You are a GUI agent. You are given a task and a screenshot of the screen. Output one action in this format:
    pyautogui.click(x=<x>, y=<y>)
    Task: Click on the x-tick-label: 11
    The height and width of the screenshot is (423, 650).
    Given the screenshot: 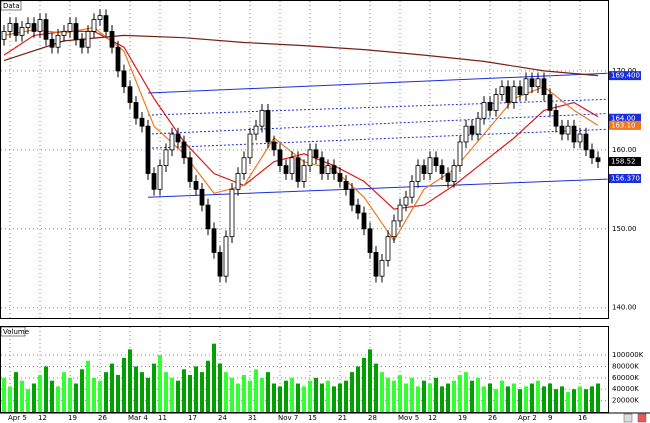 What is the action you would take?
    pyautogui.click(x=162, y=418)
    